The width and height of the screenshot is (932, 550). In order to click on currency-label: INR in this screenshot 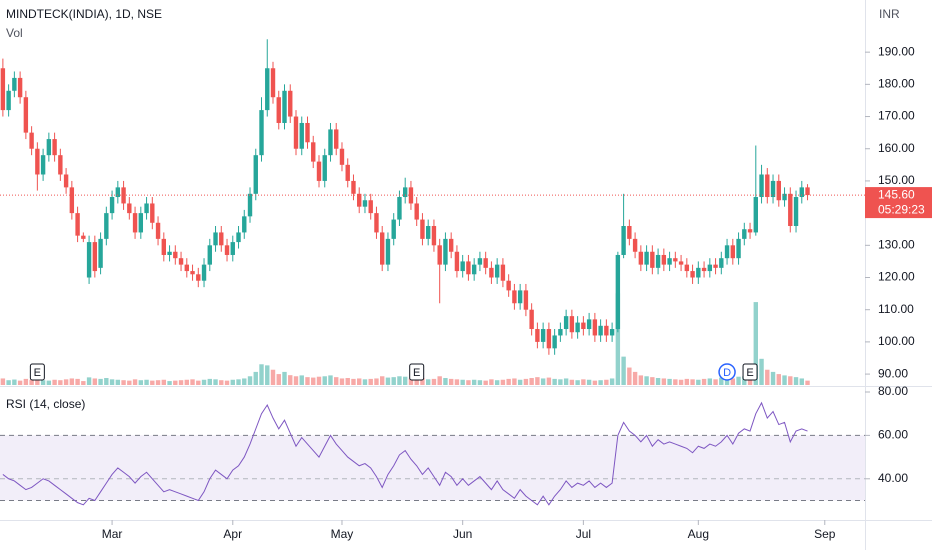, I will do `click(889, 14)`.